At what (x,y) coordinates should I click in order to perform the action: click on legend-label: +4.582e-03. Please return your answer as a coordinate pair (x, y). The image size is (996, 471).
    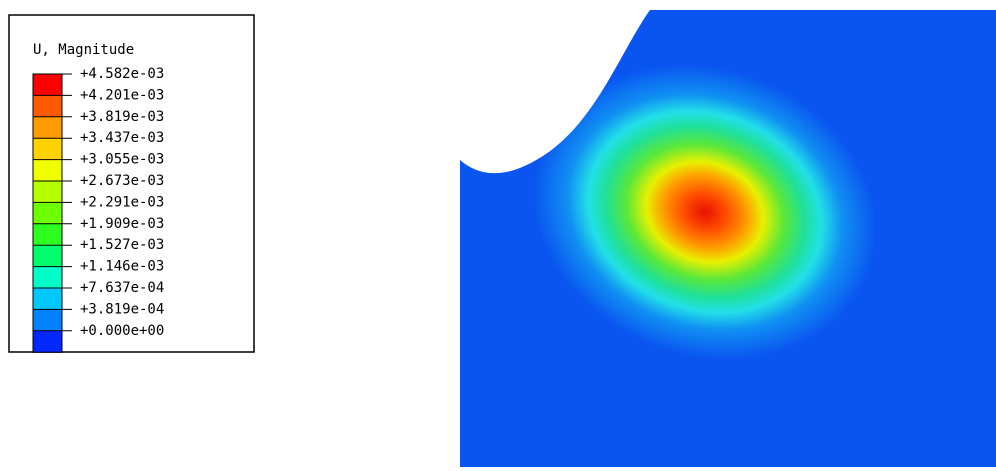
    Looking at the image, I should click on (122, 74).